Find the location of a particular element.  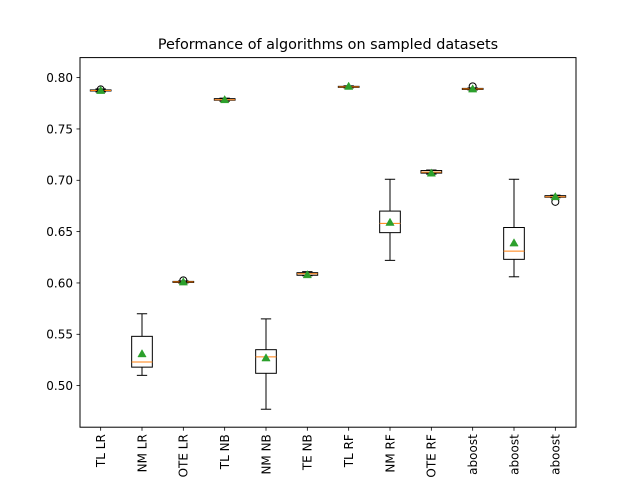

y-tick-label: 0.70 is located at coordinates (59, 181).